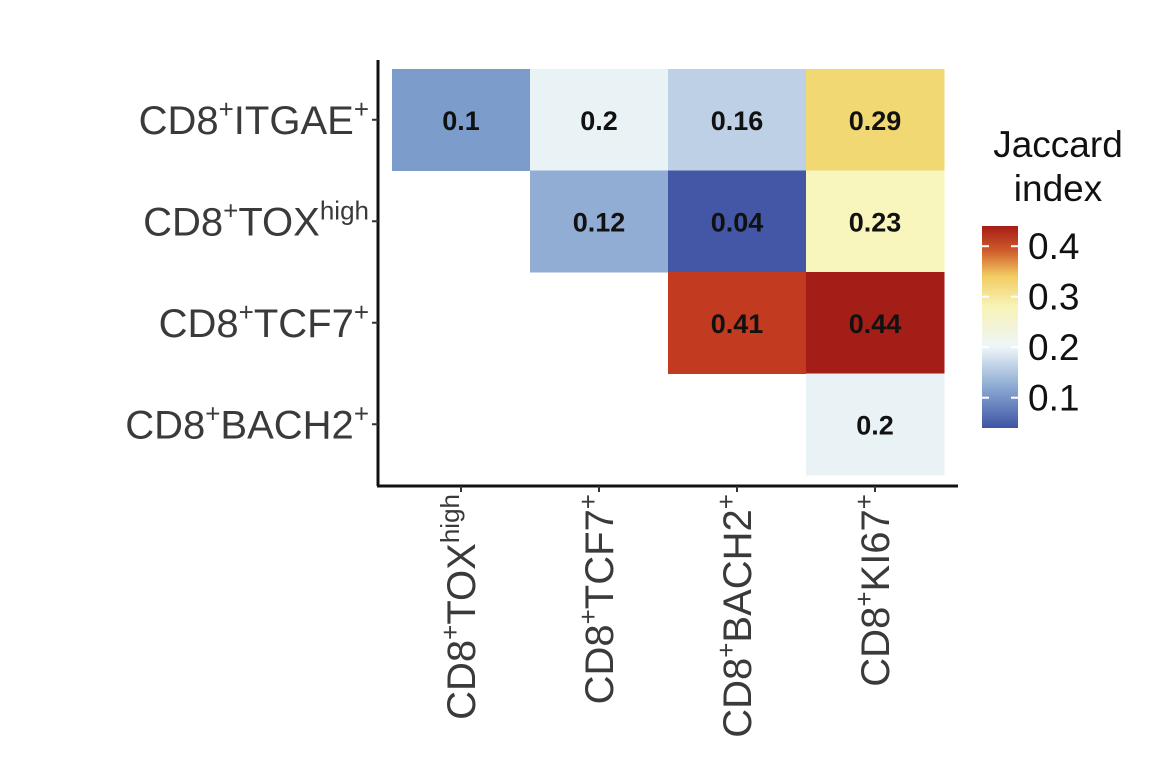 The width and height of the screenshot is (1157, 771). I want to click on row-label-2: CD8+TCF7+, so click(264, 321).